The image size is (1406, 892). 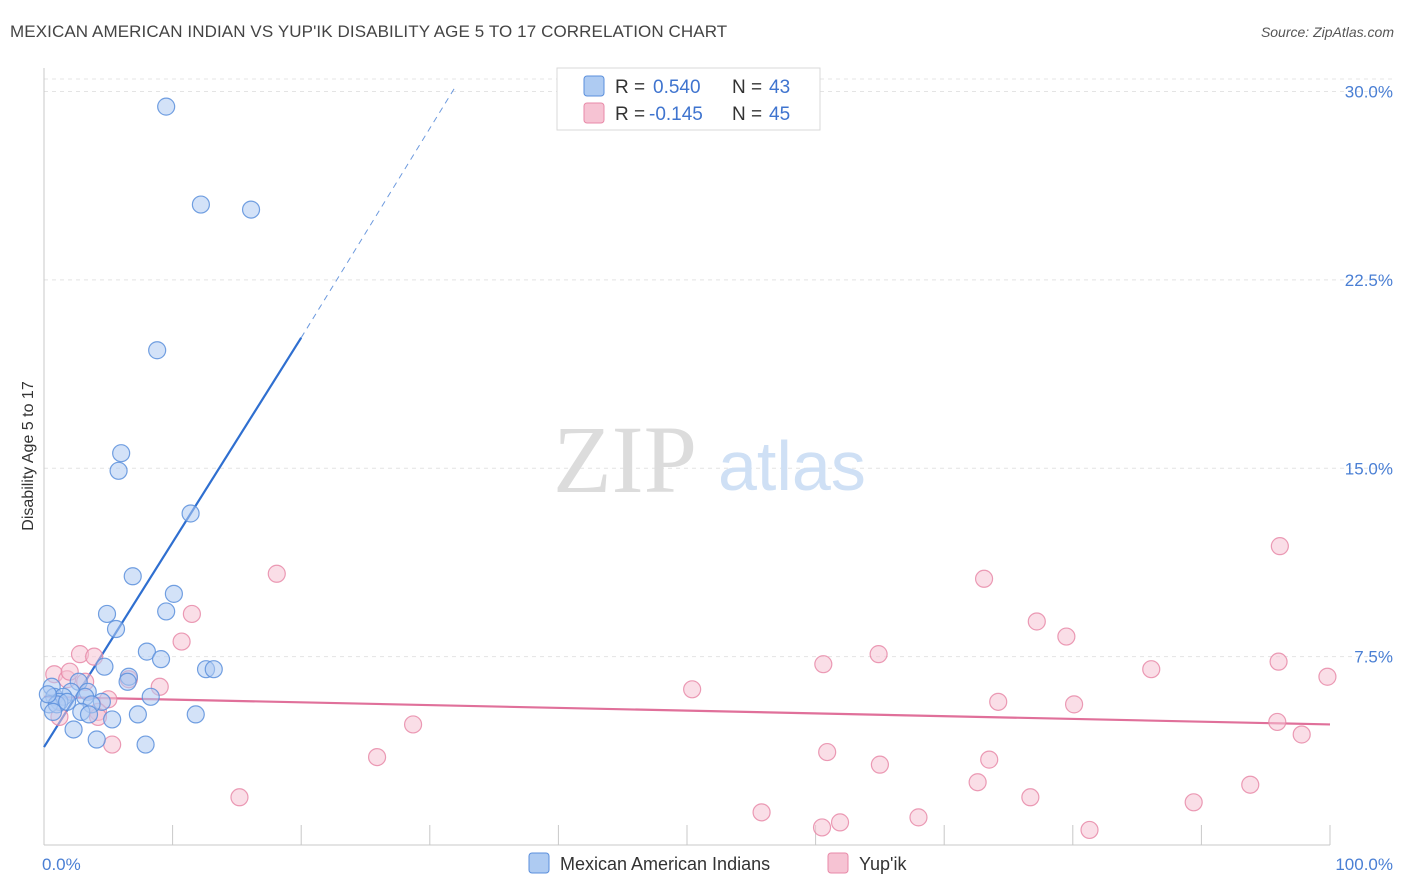 What do you see at coordinates (677, 87) in the screenshot?
I see `legend-r-value-blue: 0.540` at bounding box center [677, 87].